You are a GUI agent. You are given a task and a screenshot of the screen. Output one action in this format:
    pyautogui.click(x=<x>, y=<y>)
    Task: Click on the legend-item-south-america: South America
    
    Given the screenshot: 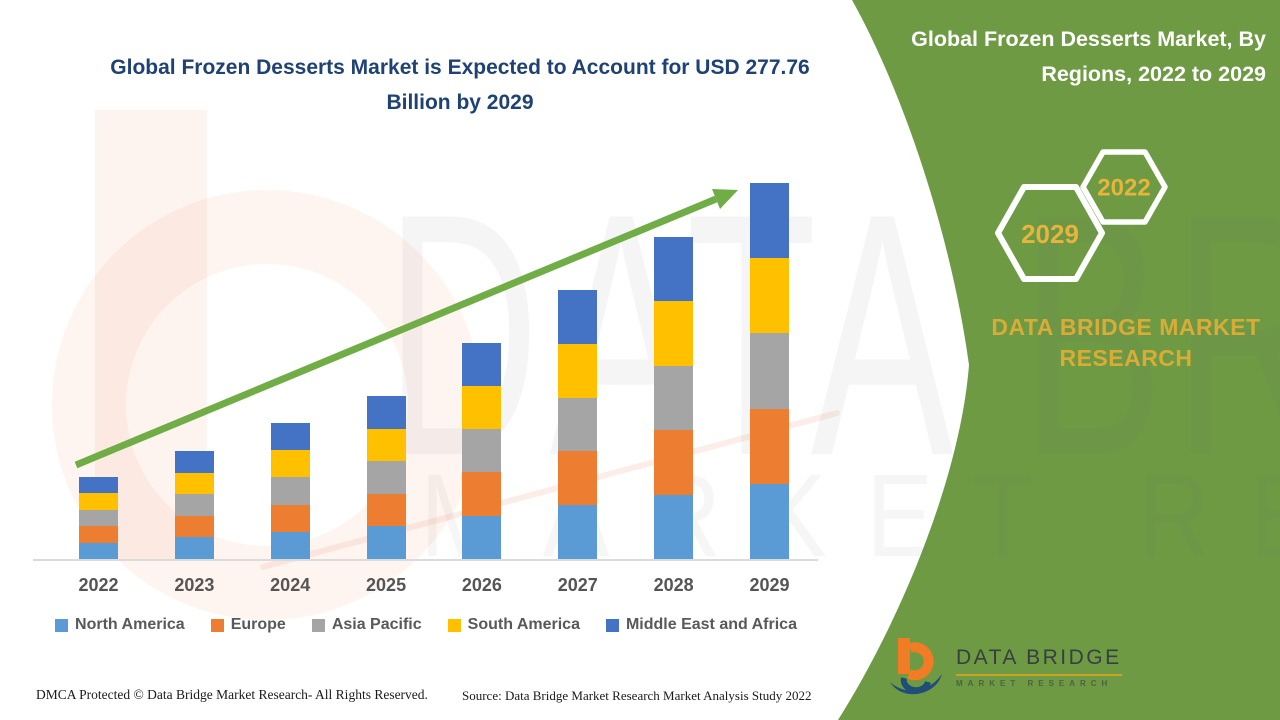 What is the action you would take?
    pyautogui.click(x=513, y=625)
    